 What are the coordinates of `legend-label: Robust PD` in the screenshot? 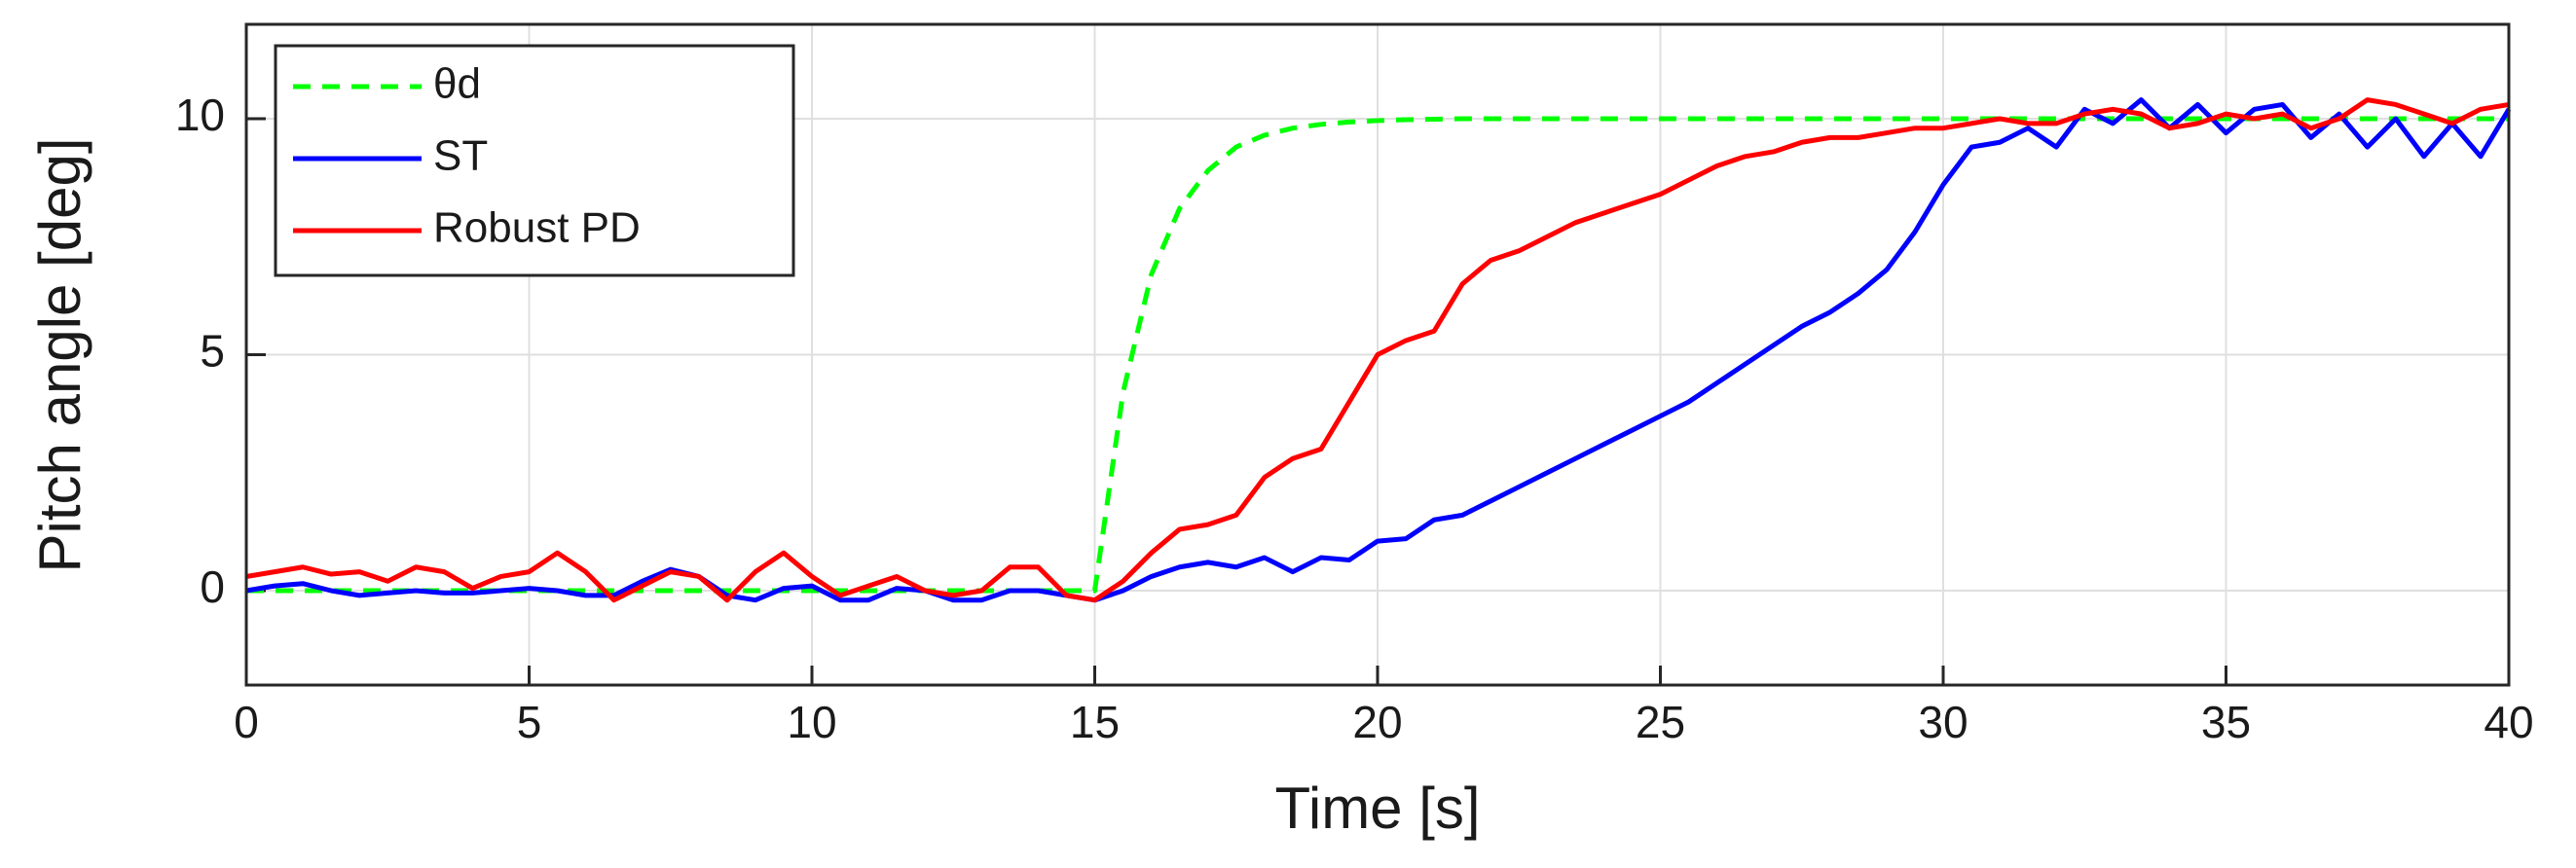 It's located at (537, 228).